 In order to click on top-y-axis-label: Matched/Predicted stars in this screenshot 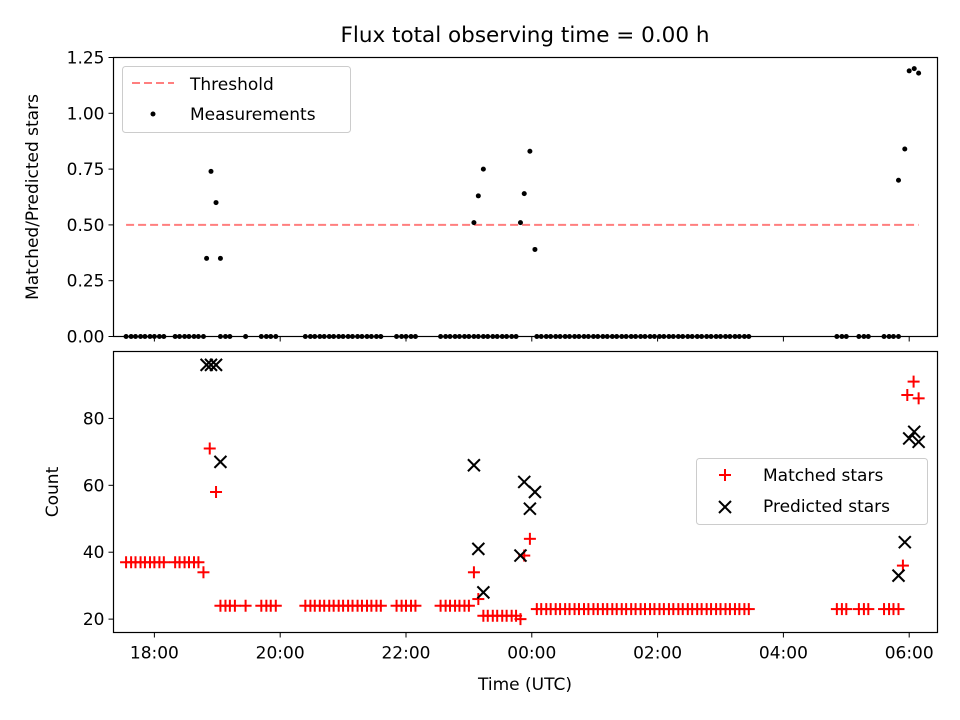, I will do `click(33, 197)`.